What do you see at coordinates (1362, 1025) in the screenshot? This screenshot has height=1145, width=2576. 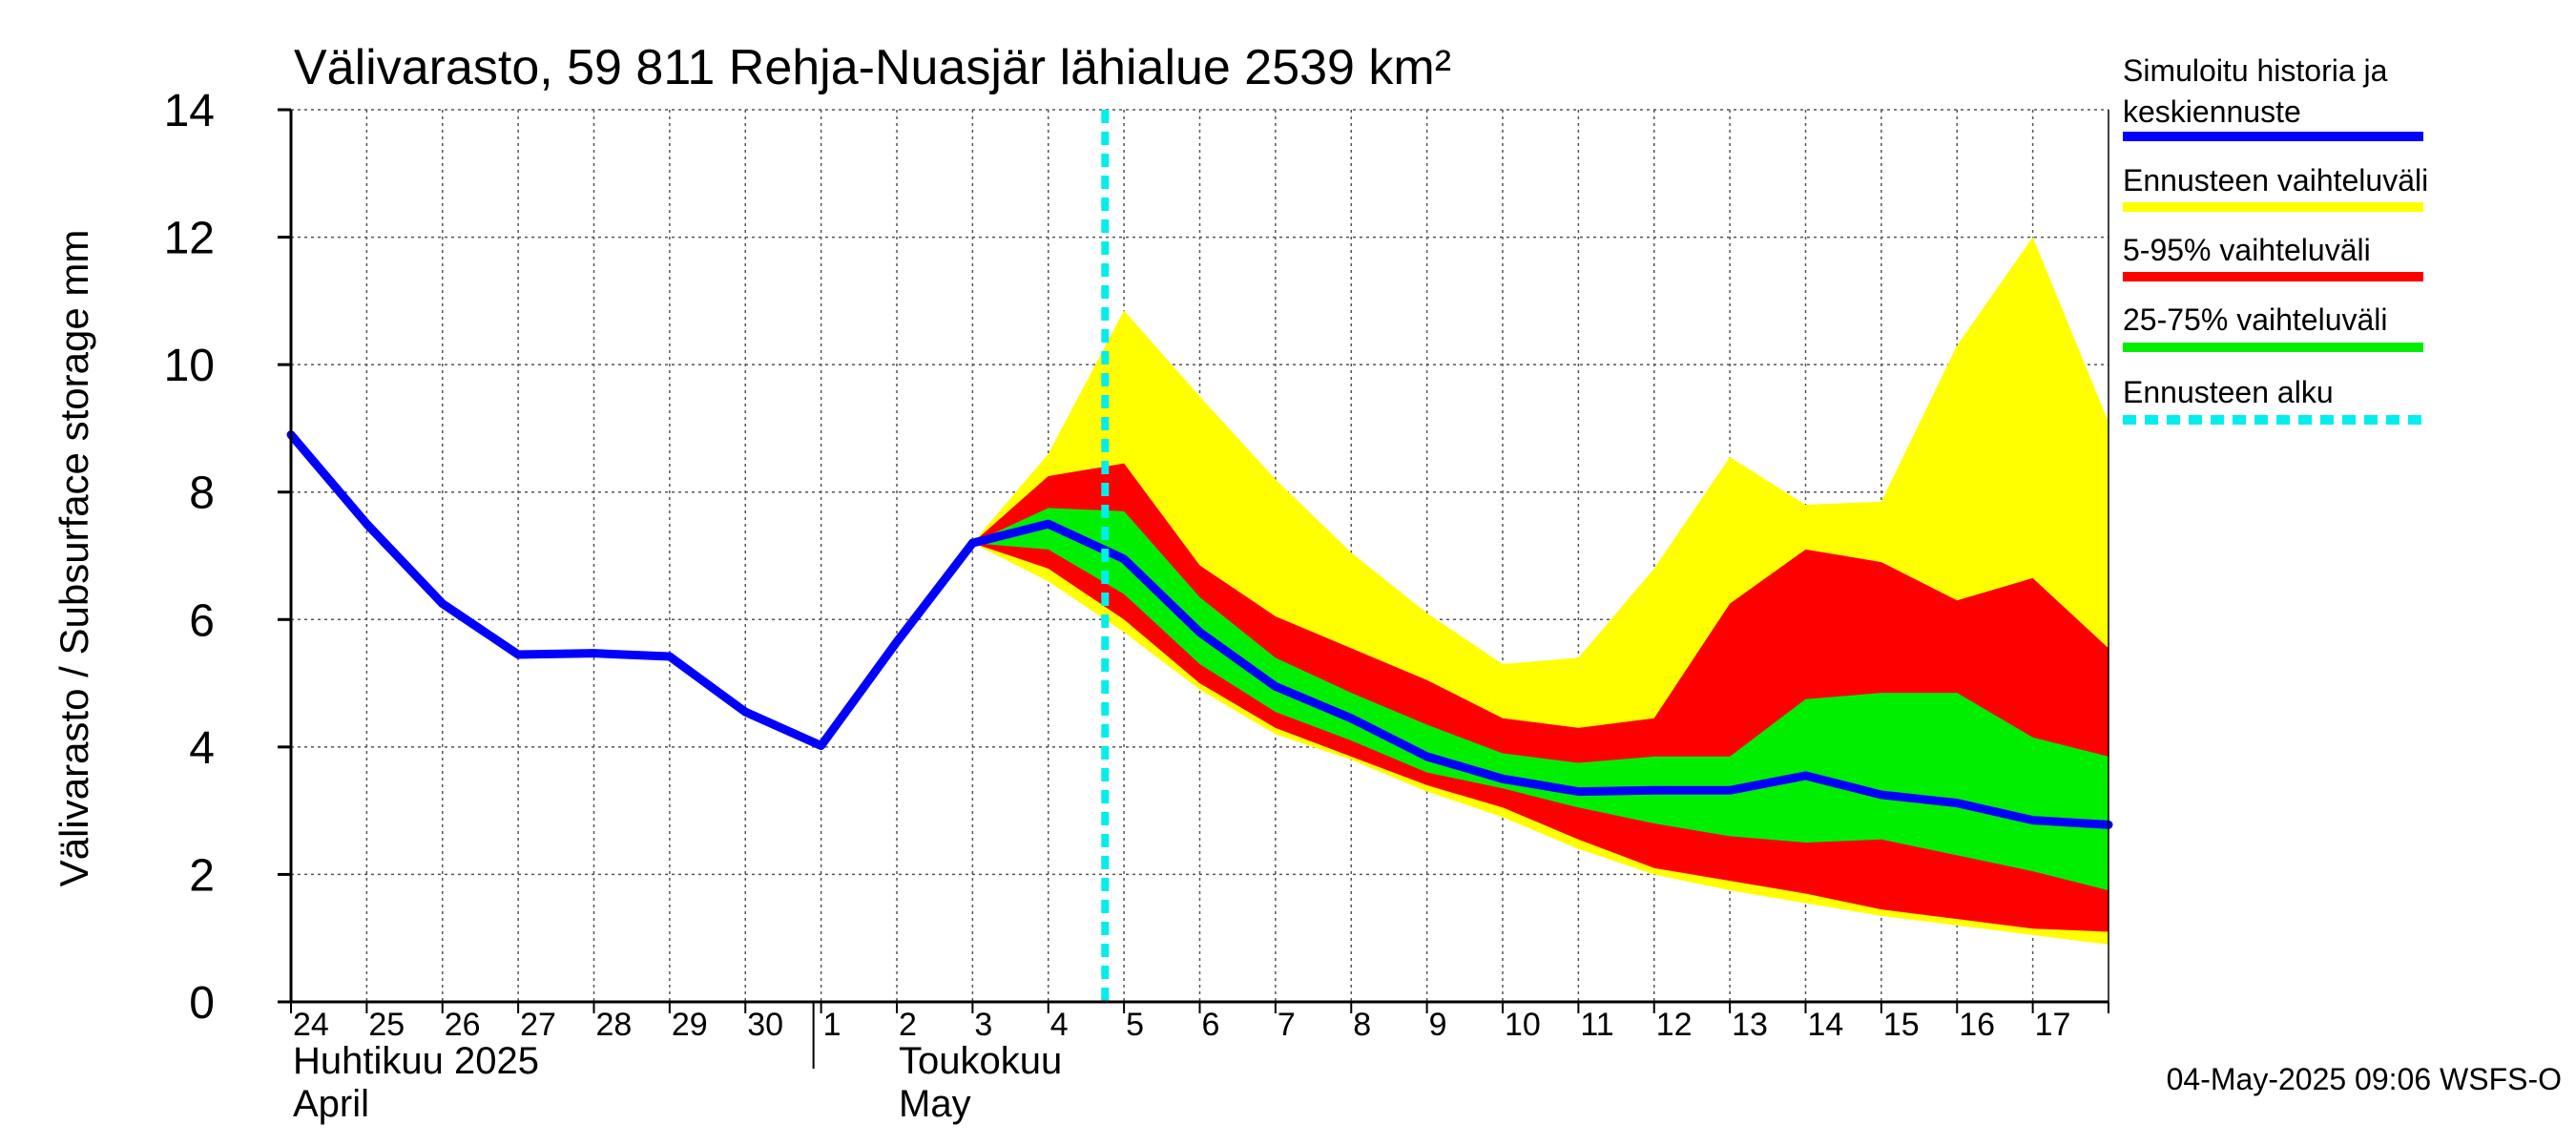 I see `x-day-label: 8` at bounding box center [1362, 1025].